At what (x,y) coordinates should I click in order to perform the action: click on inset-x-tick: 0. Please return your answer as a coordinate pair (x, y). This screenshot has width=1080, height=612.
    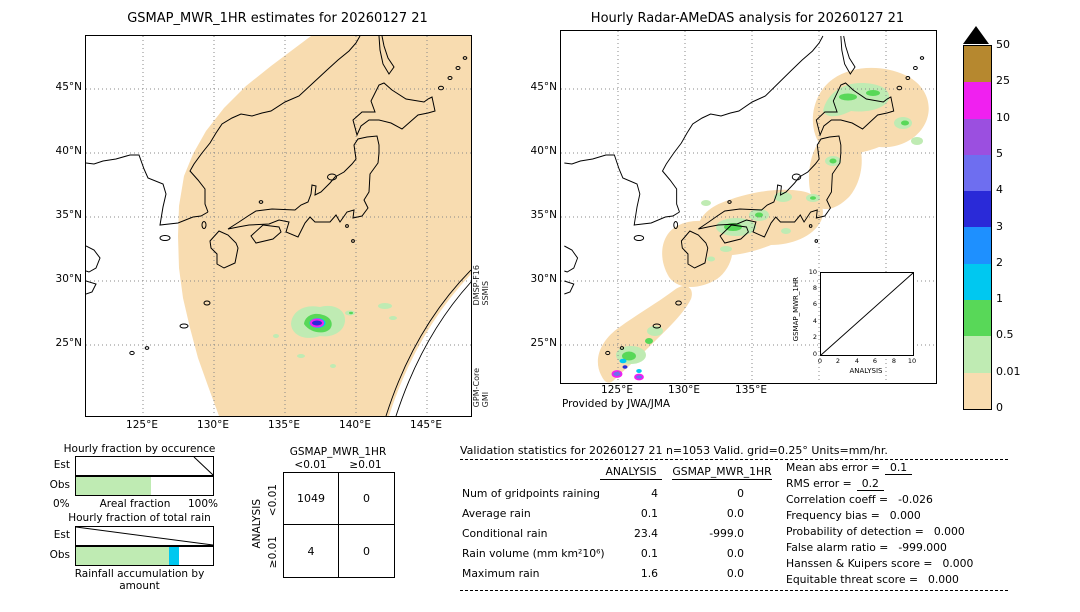
    Looking at the image, I should click on (820, 361).